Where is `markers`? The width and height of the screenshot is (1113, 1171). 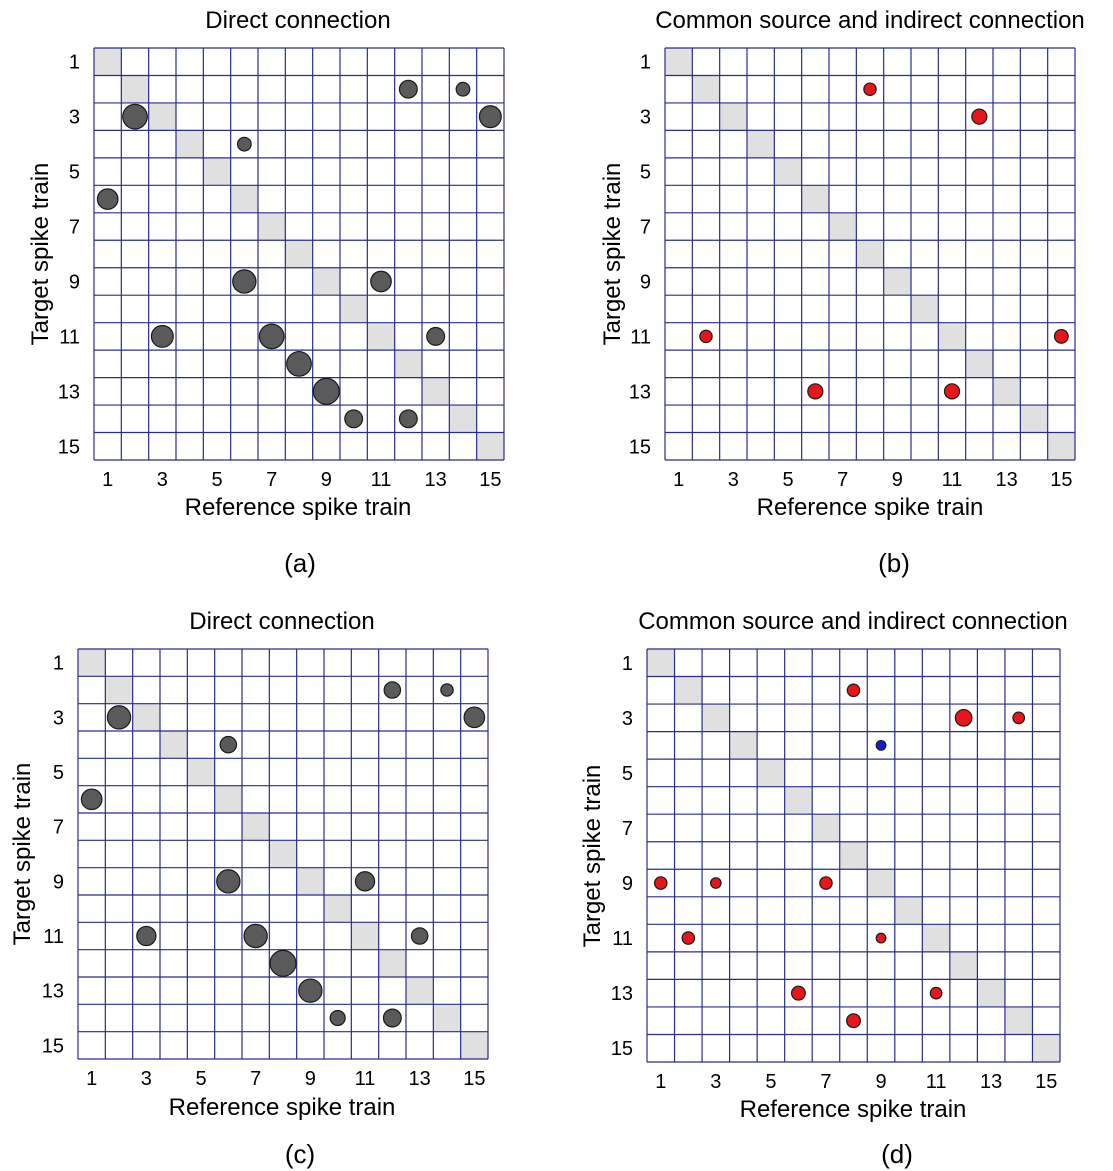
markers is located at coordinates (839, 856).